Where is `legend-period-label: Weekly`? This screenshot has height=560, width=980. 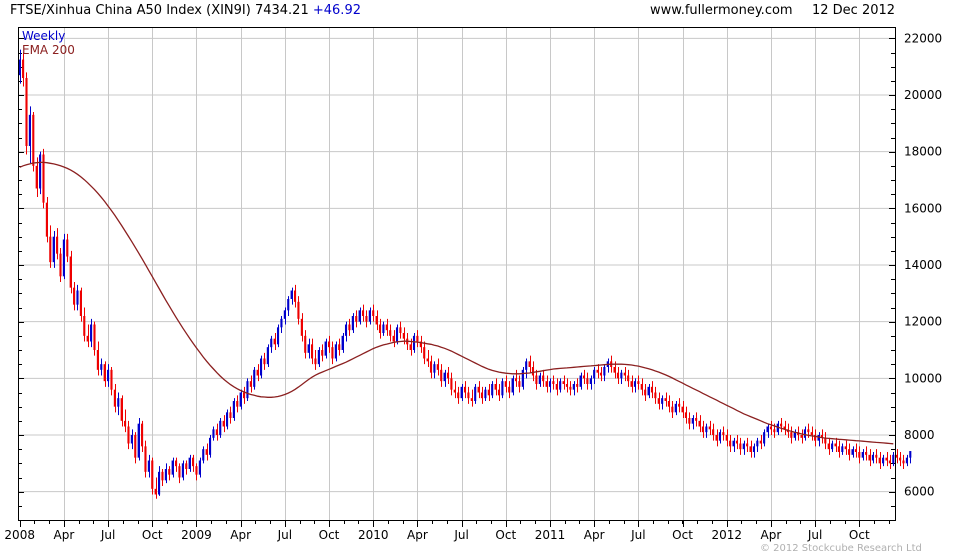 legend-period-label: Weekly is located at coordinates (43, 36).